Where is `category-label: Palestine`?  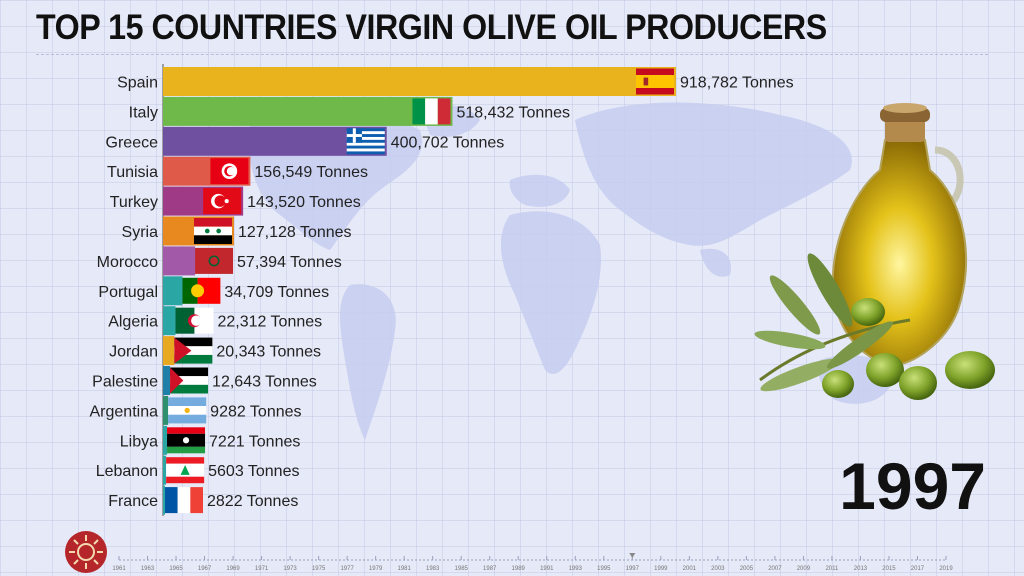 category-label: Palestine is located at coordinates (125, 382).